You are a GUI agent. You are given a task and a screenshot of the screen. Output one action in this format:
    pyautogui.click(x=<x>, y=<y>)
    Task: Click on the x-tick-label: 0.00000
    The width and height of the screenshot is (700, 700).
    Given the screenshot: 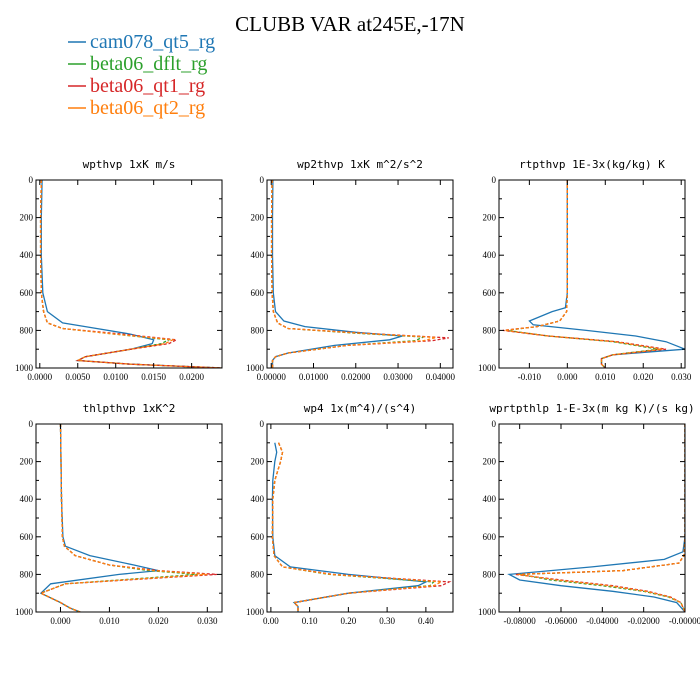 What is the action you would take?
    pyautogui.click(x=272, y=377)
    